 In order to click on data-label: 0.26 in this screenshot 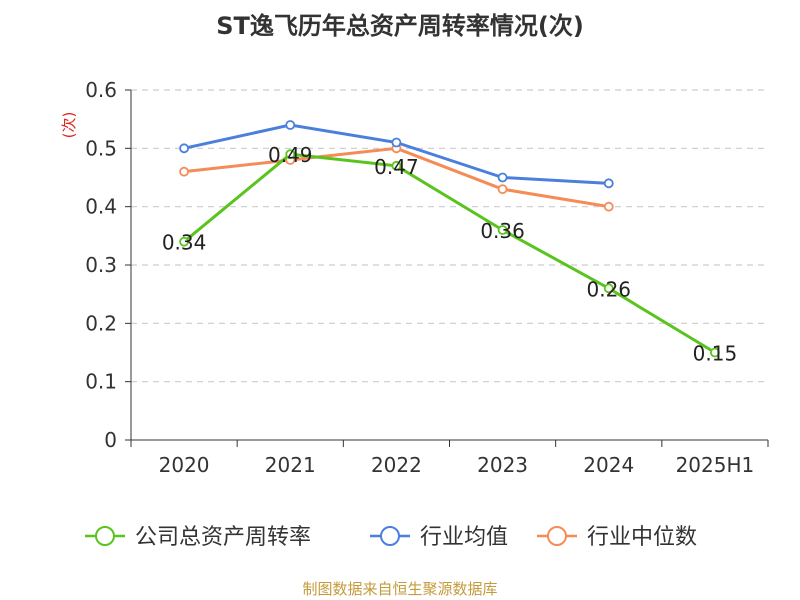, I will do `click(608, 289)`.